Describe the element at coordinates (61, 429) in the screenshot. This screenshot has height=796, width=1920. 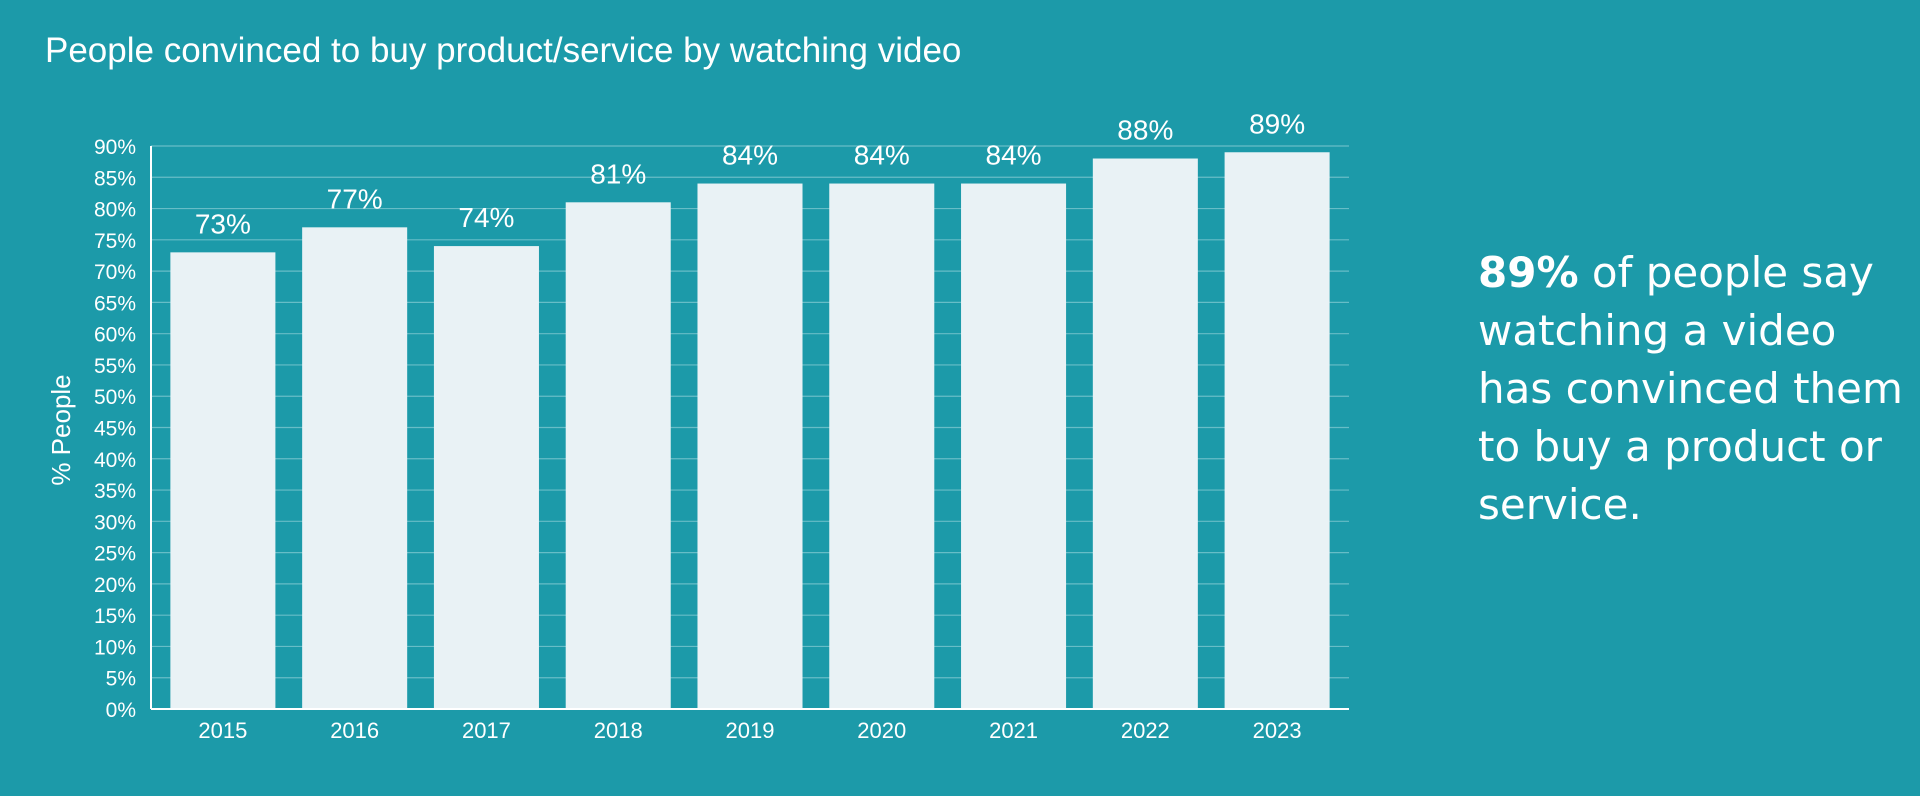
I see `y-axis-label: % People` at that location.